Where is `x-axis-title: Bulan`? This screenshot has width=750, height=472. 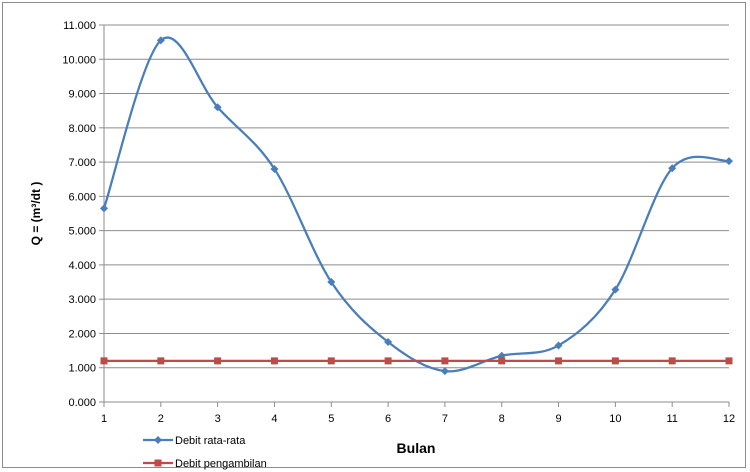 x-axis-title: Bulan is located at coordinates (416, 448).